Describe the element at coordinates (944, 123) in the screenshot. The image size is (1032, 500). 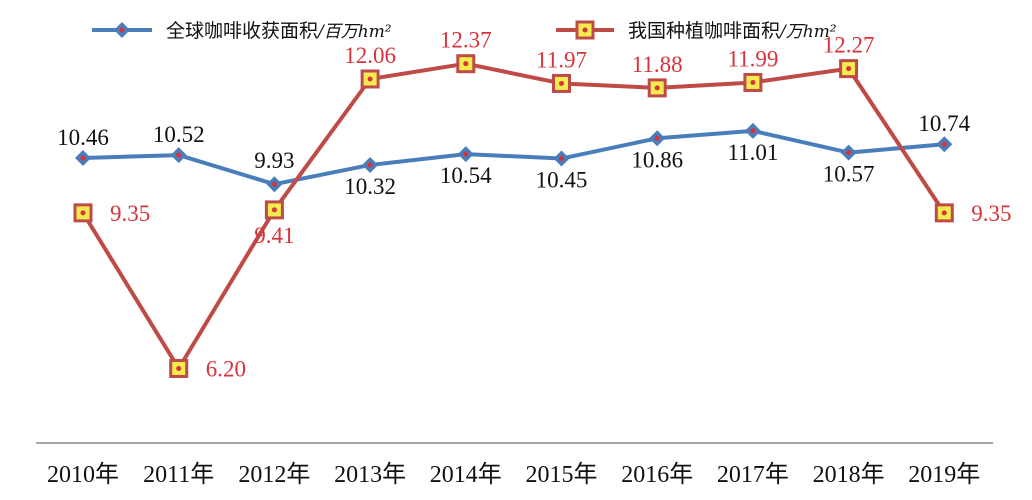
I see `global-data-label: 10.74` at that location.